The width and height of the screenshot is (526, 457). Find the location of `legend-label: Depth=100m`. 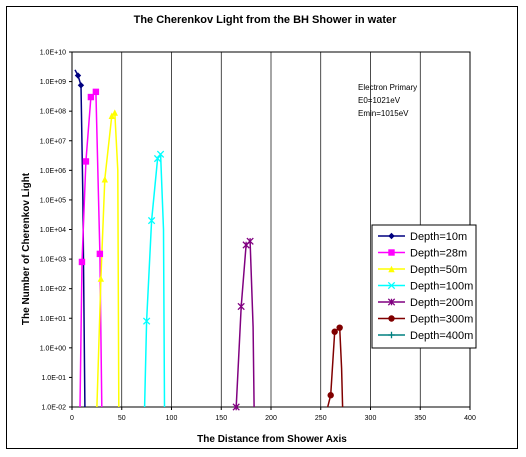

legend-label: Depth=100m is located at coordinates (441, 287).